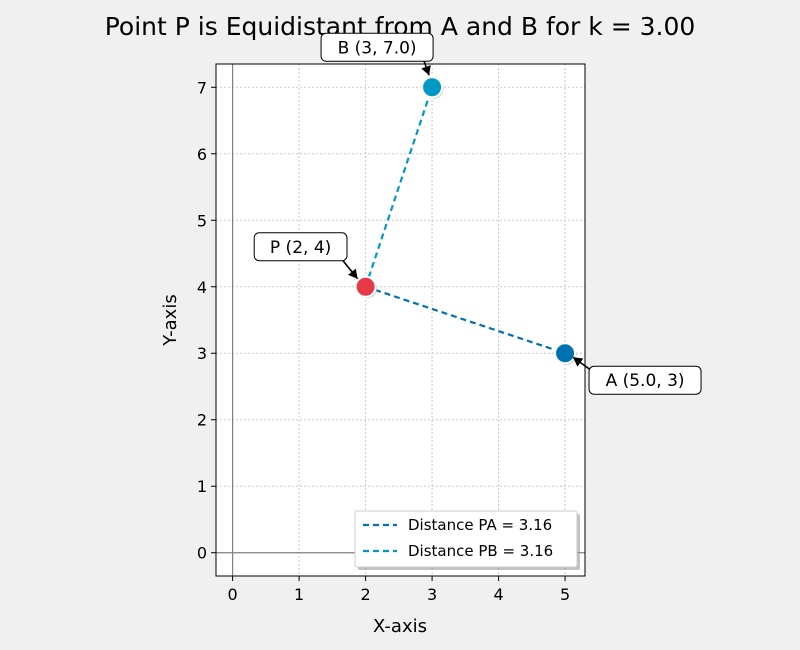  What do you see at coordinates (202, 553) in the screenshot?
I see `y-tick-label: 0` at bounding box center [202, 553].